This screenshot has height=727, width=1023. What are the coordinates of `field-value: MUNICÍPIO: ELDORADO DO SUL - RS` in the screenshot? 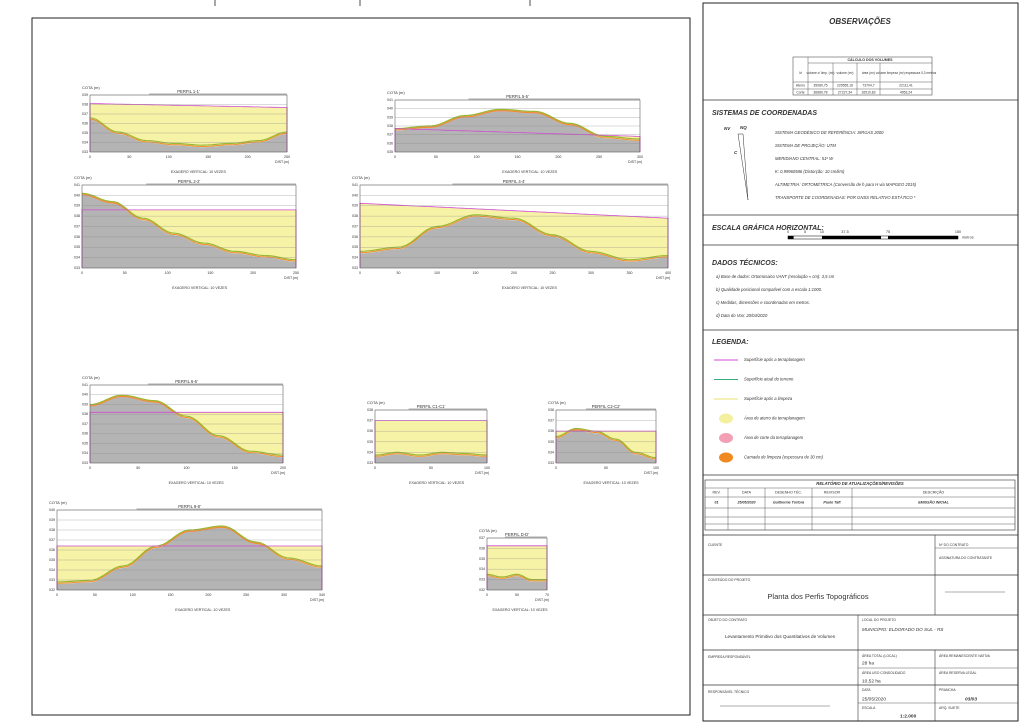 It's located at (903, 629).